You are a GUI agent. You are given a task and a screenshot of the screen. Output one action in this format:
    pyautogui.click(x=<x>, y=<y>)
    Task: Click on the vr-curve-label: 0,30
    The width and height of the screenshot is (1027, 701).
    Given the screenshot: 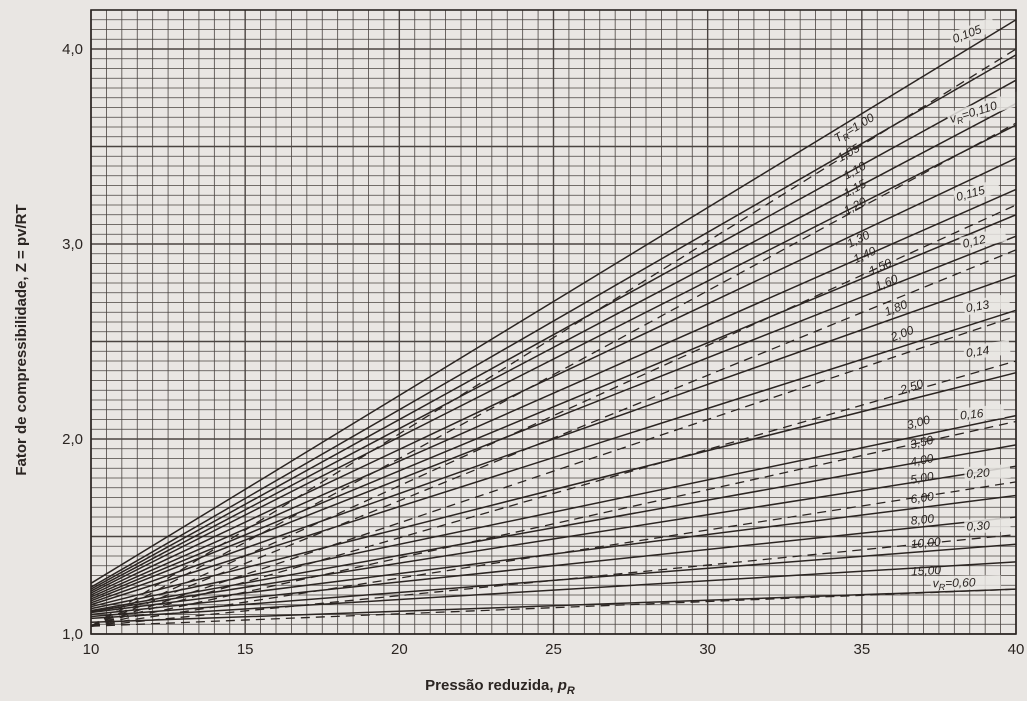 What is the action you would take?
    pyautogui.click(x=978, y=525)
    